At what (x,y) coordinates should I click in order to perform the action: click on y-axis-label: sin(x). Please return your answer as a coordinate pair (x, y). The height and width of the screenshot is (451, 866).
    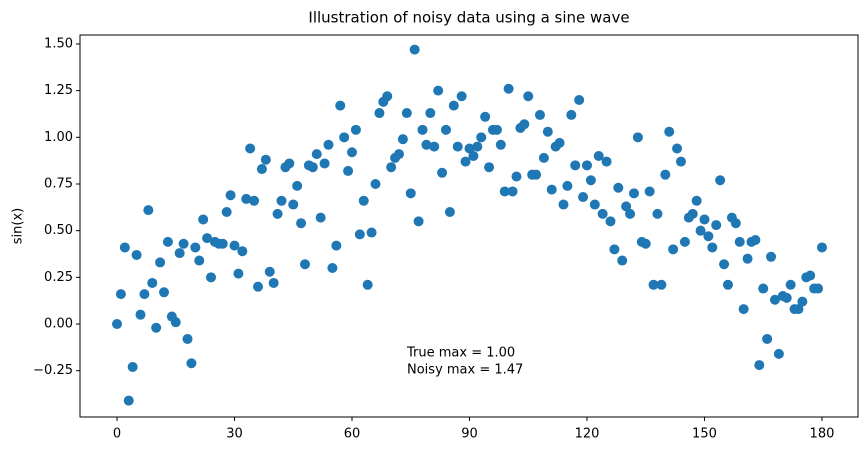
    Looking at the image, I should click on (18, 226).